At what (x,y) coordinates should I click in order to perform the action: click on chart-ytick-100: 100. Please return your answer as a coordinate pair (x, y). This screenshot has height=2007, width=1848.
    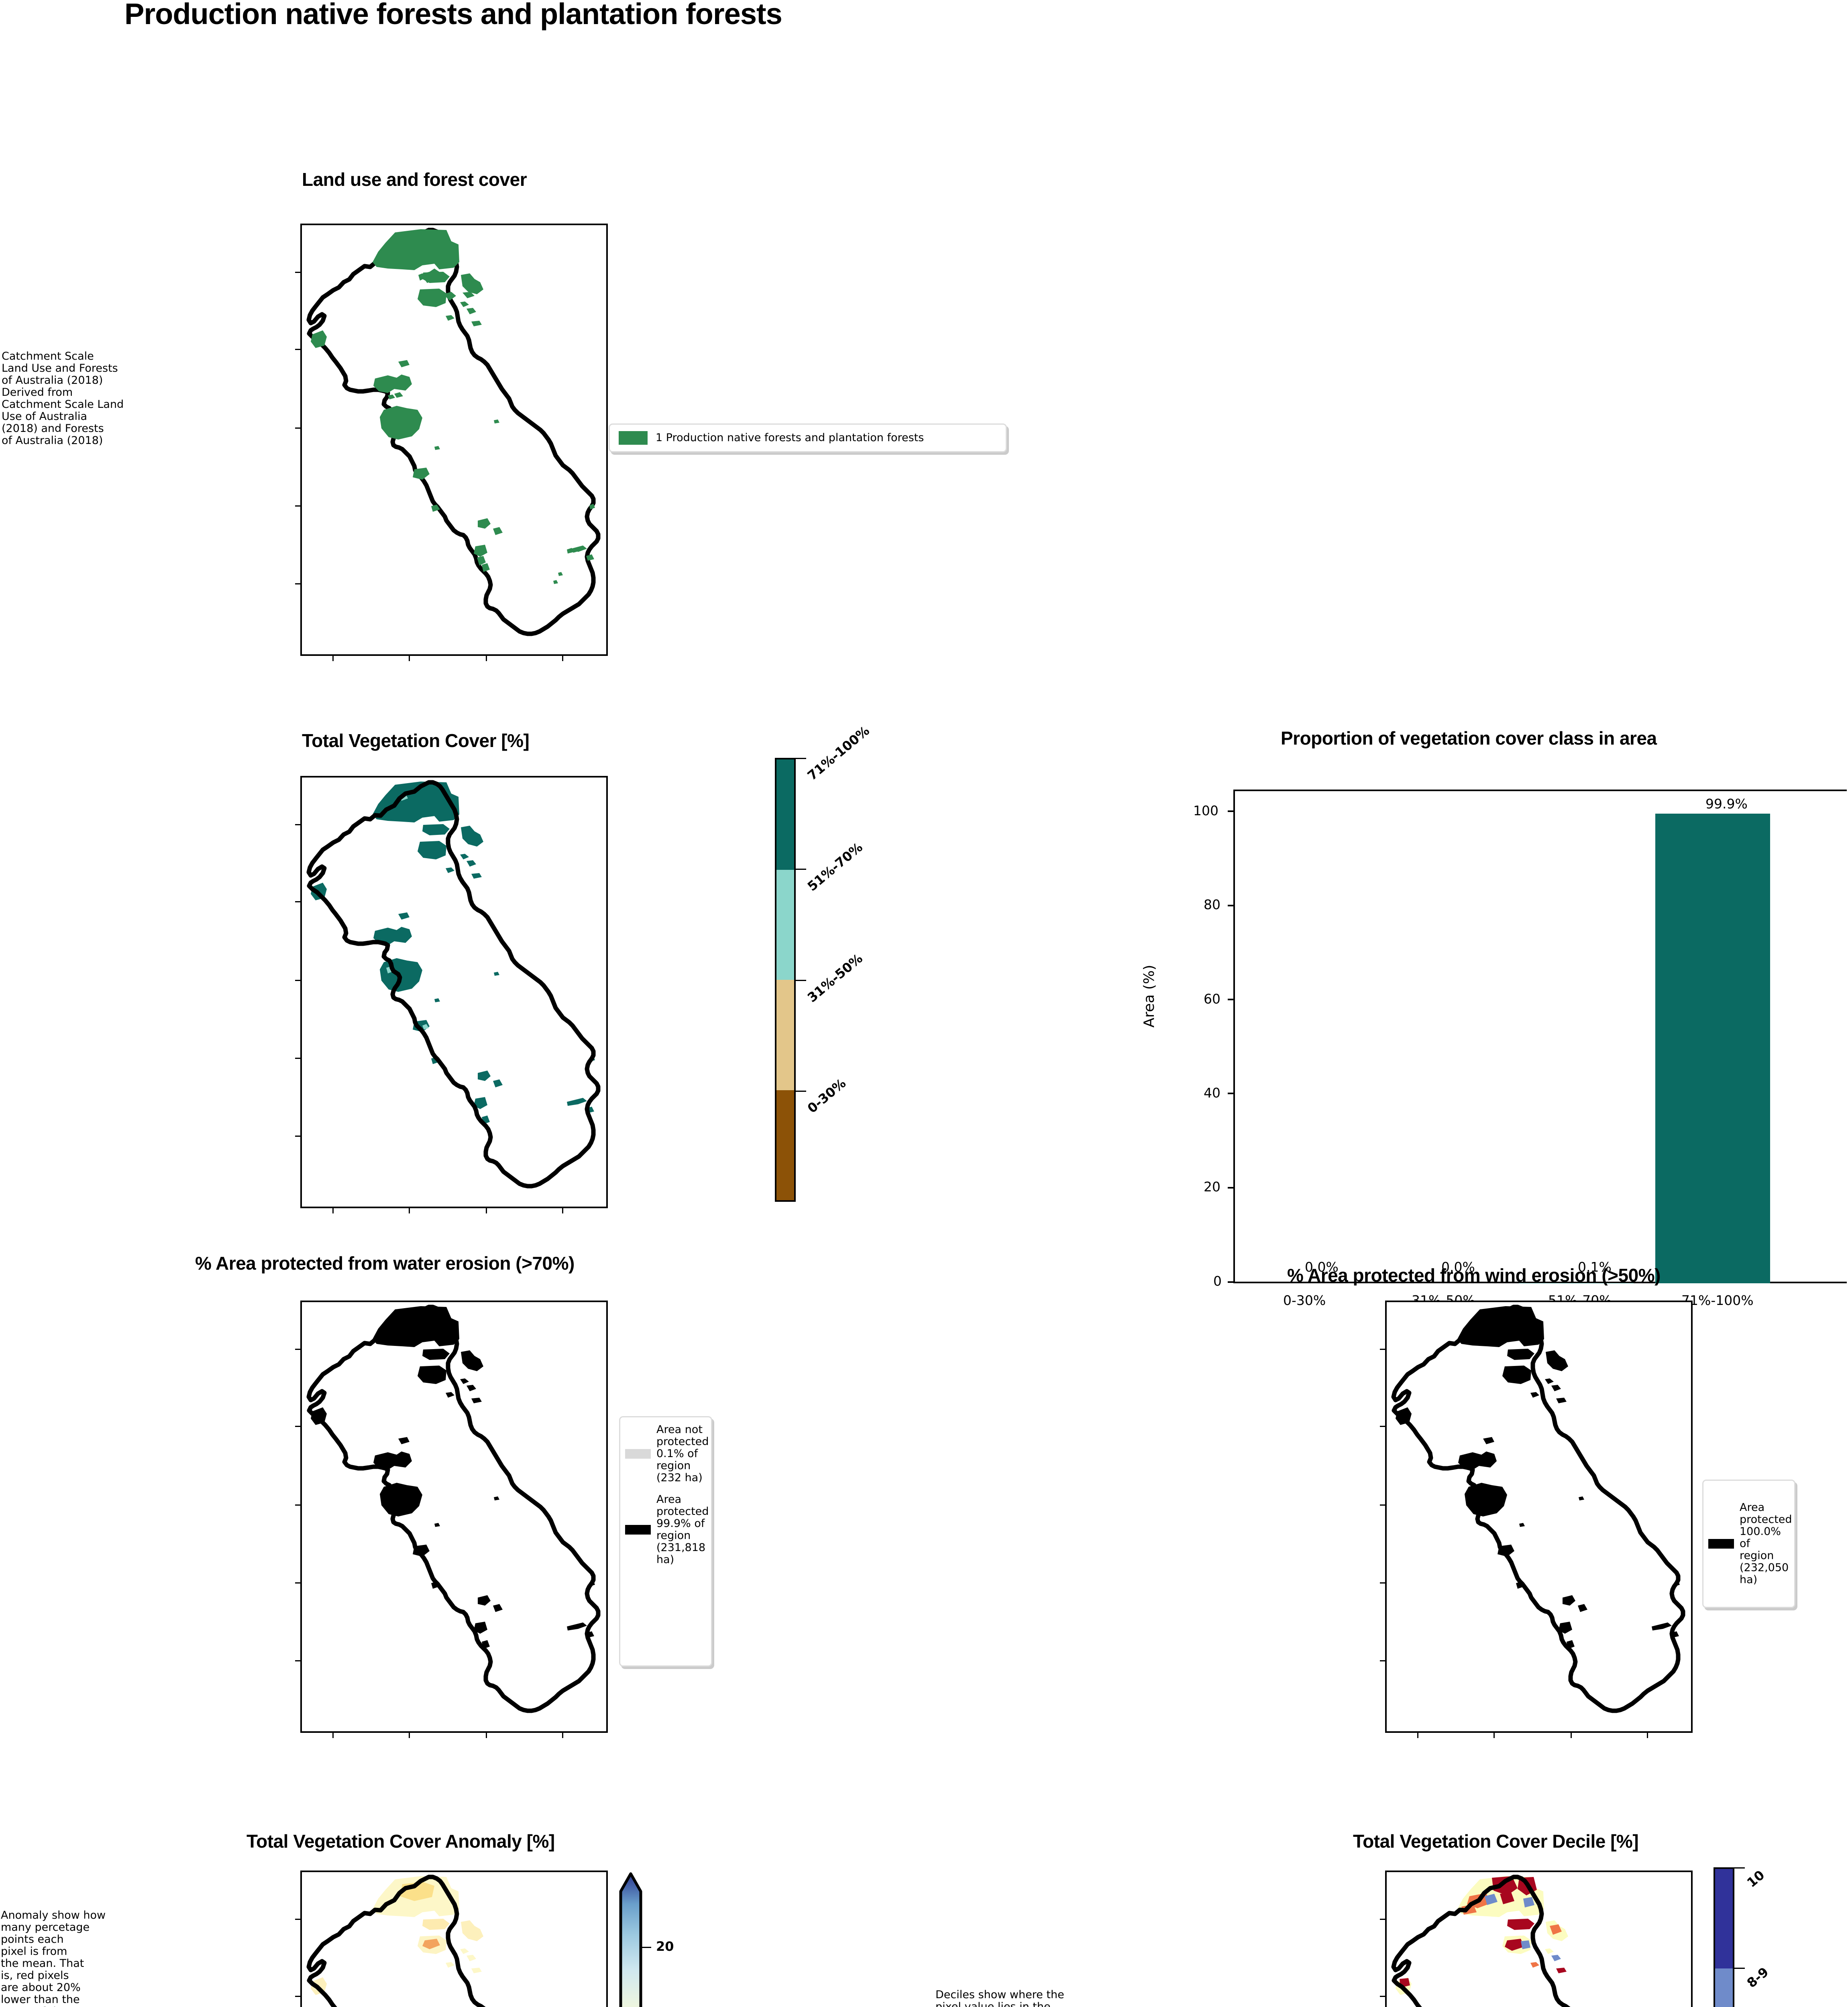
    Looking at the image, I should click on (1206, 810).